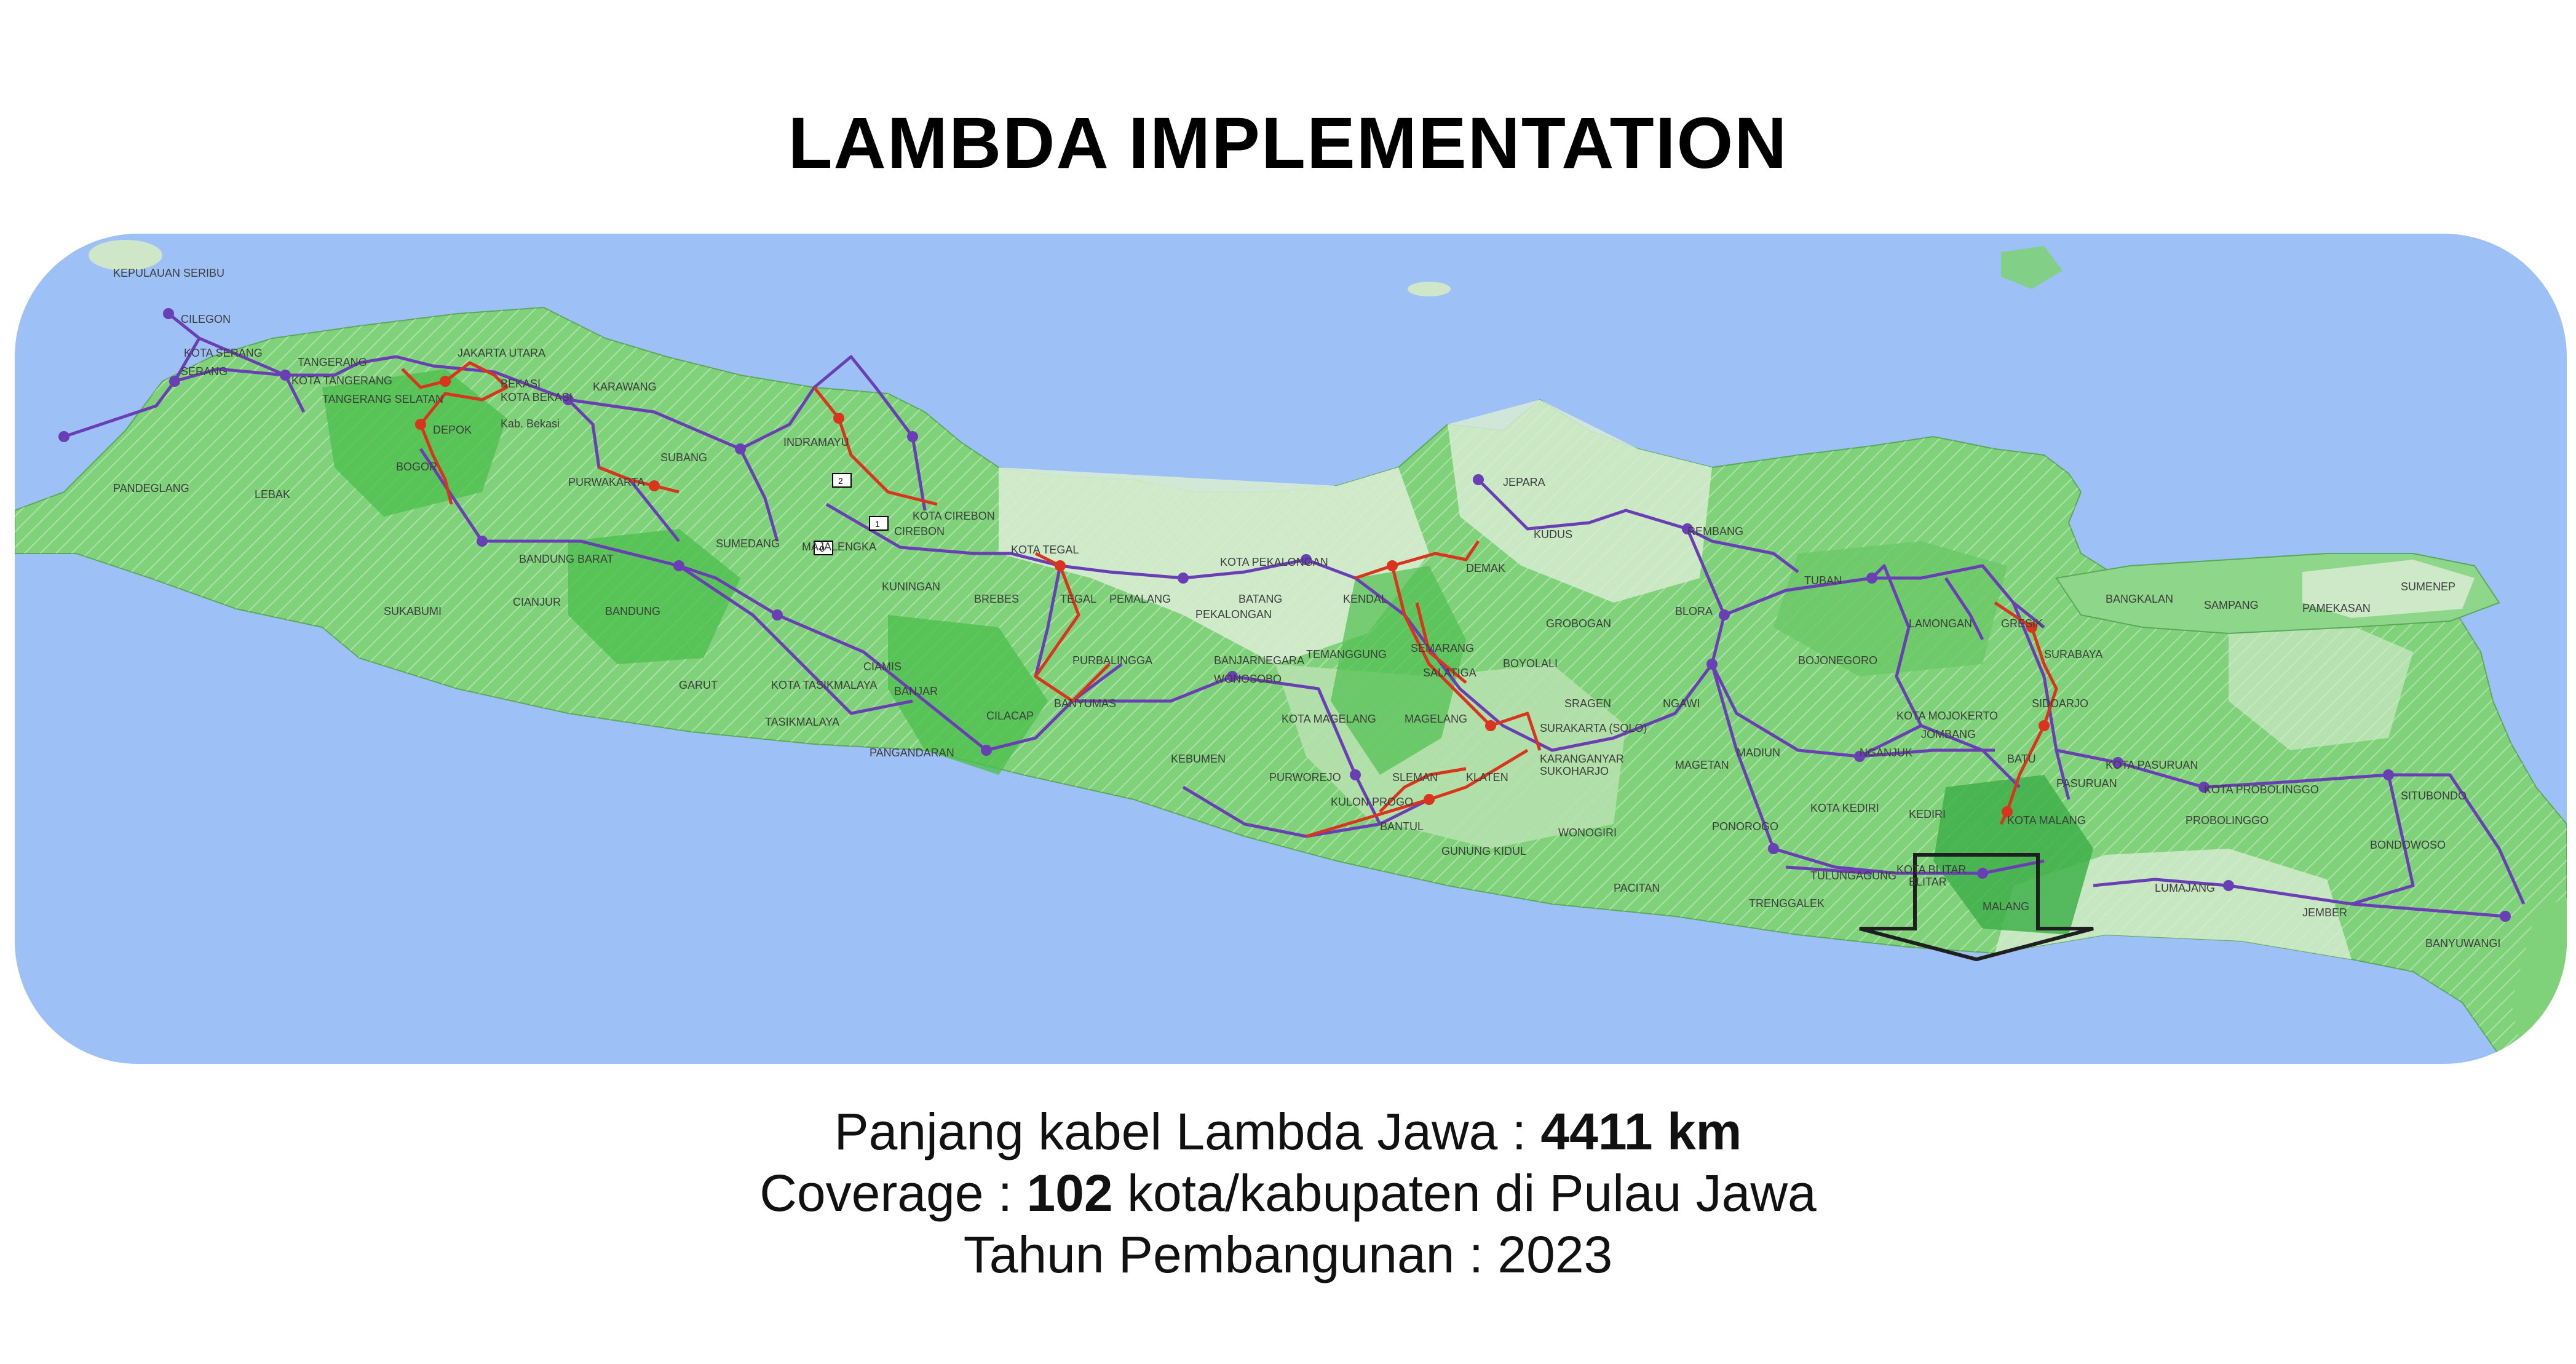 The height and width of the screenshot is (1364, 2576). What do you see at coordinates (2231, 605) in the screenshot?
I see `region-label: SAMPANG` at bounding box center [2231, 605].